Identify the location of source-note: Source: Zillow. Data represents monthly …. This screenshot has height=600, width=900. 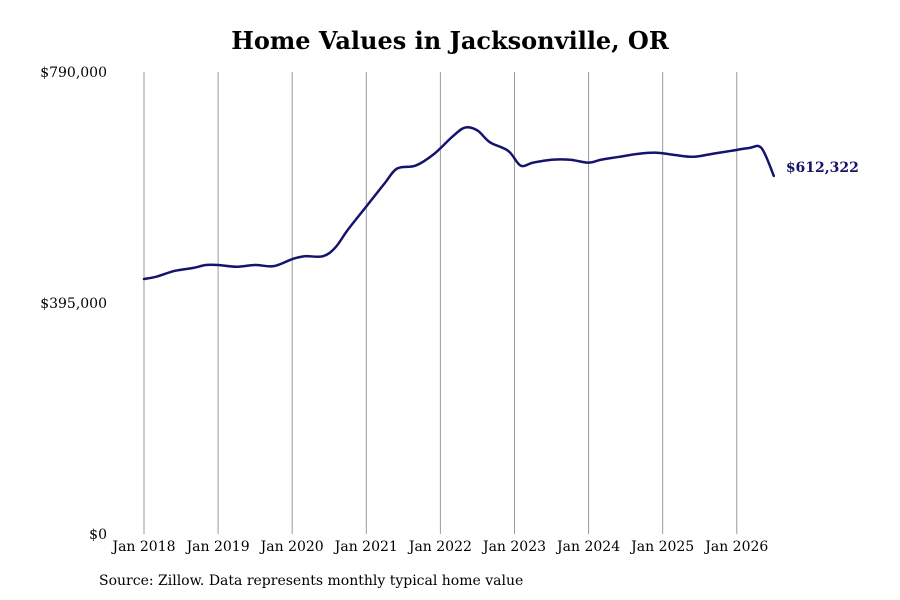
(311, 581).